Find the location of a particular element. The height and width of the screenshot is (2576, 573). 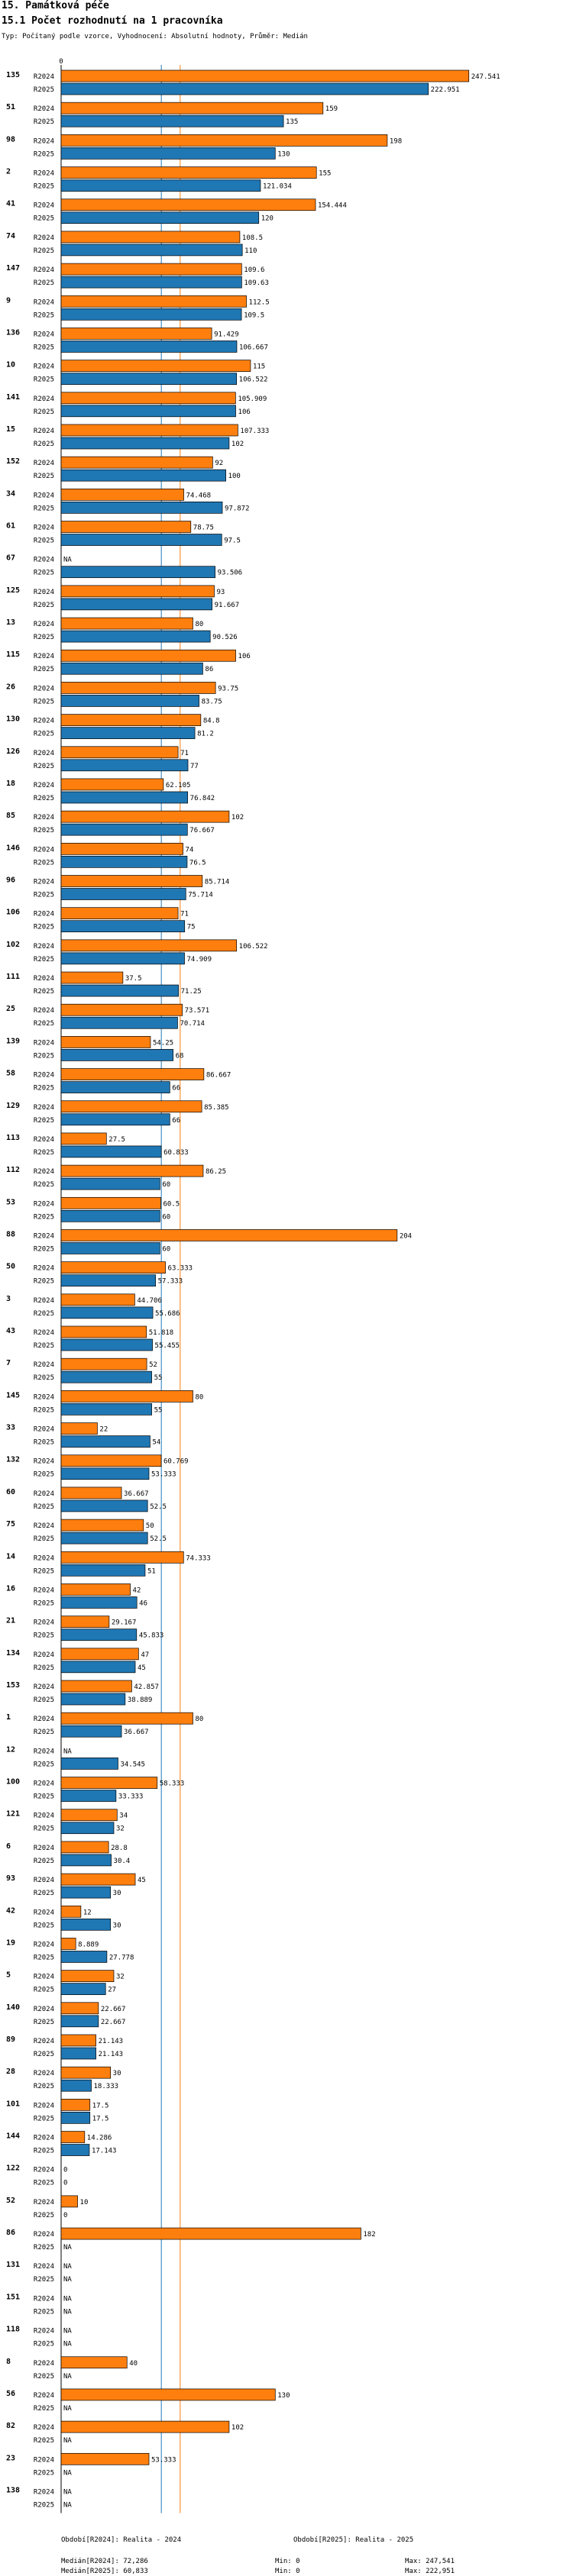

data-label: 37.5 is located at coordinates (133, 979).